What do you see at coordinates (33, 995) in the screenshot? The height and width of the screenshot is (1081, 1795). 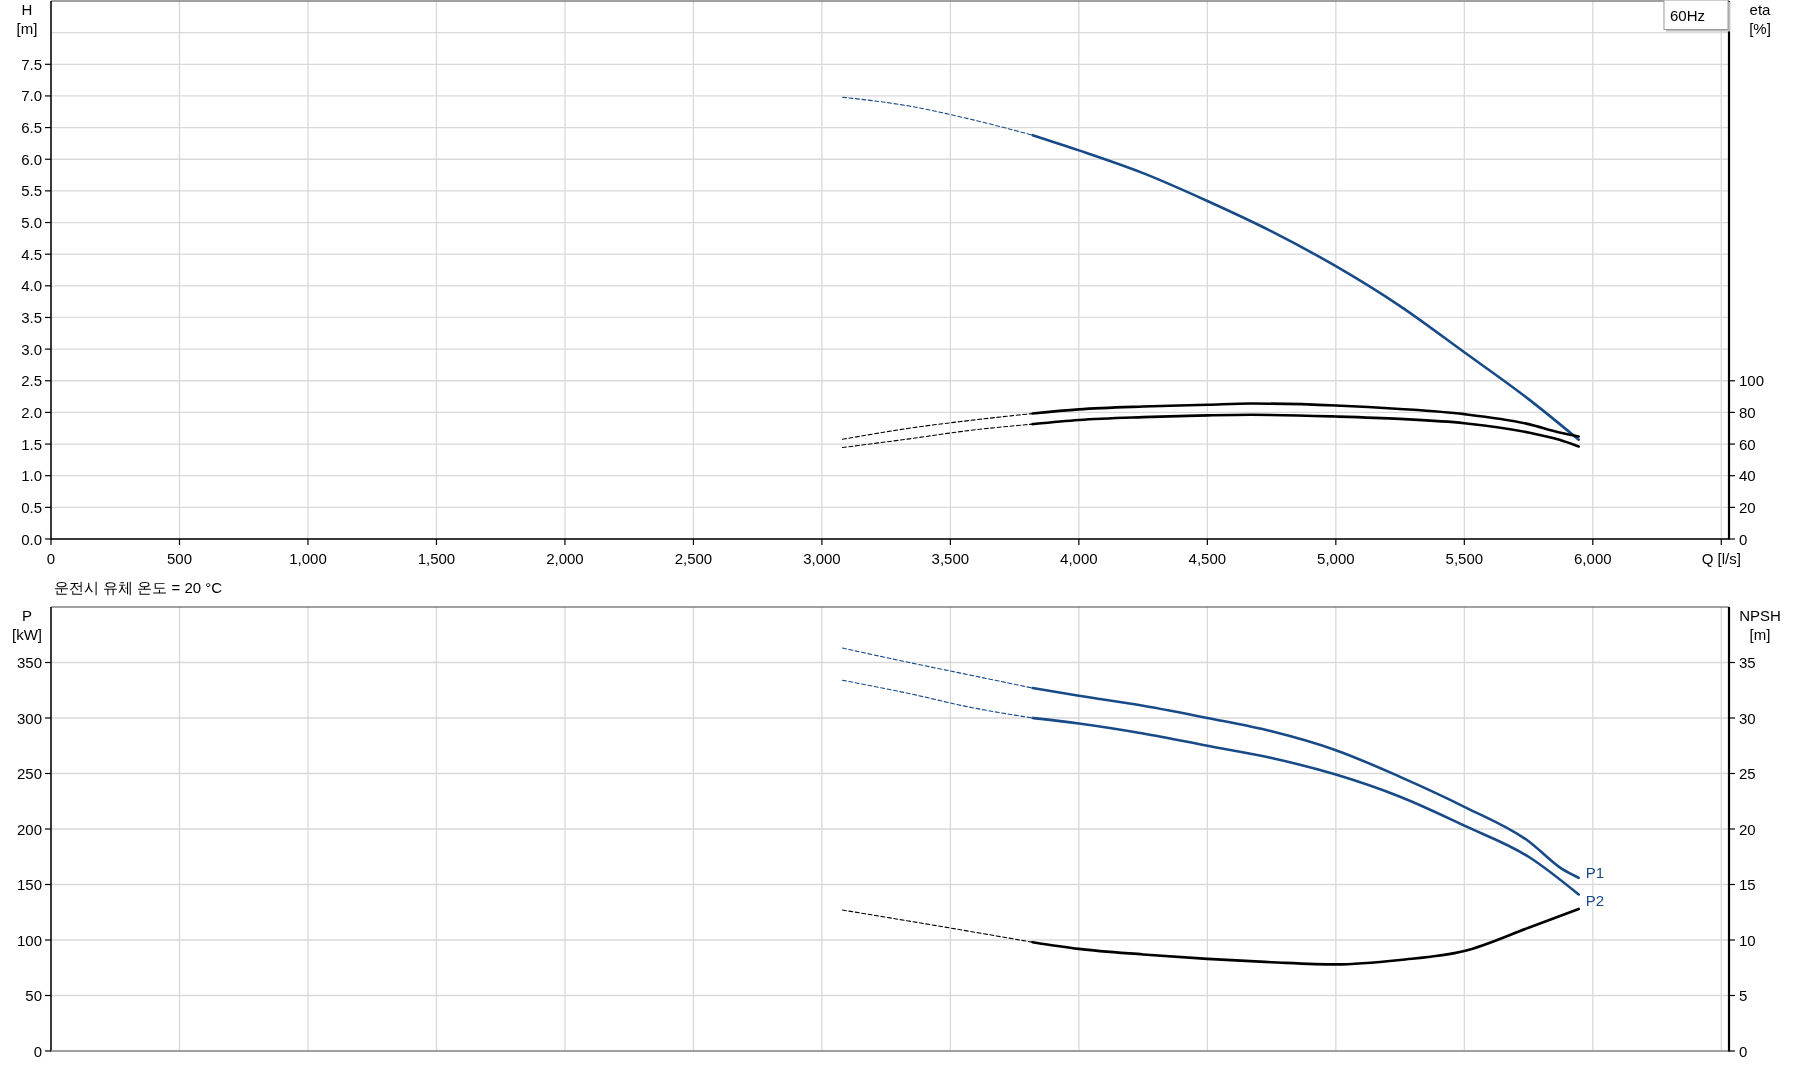 I see `y-tick: 50` at bounding box center [33, 995].